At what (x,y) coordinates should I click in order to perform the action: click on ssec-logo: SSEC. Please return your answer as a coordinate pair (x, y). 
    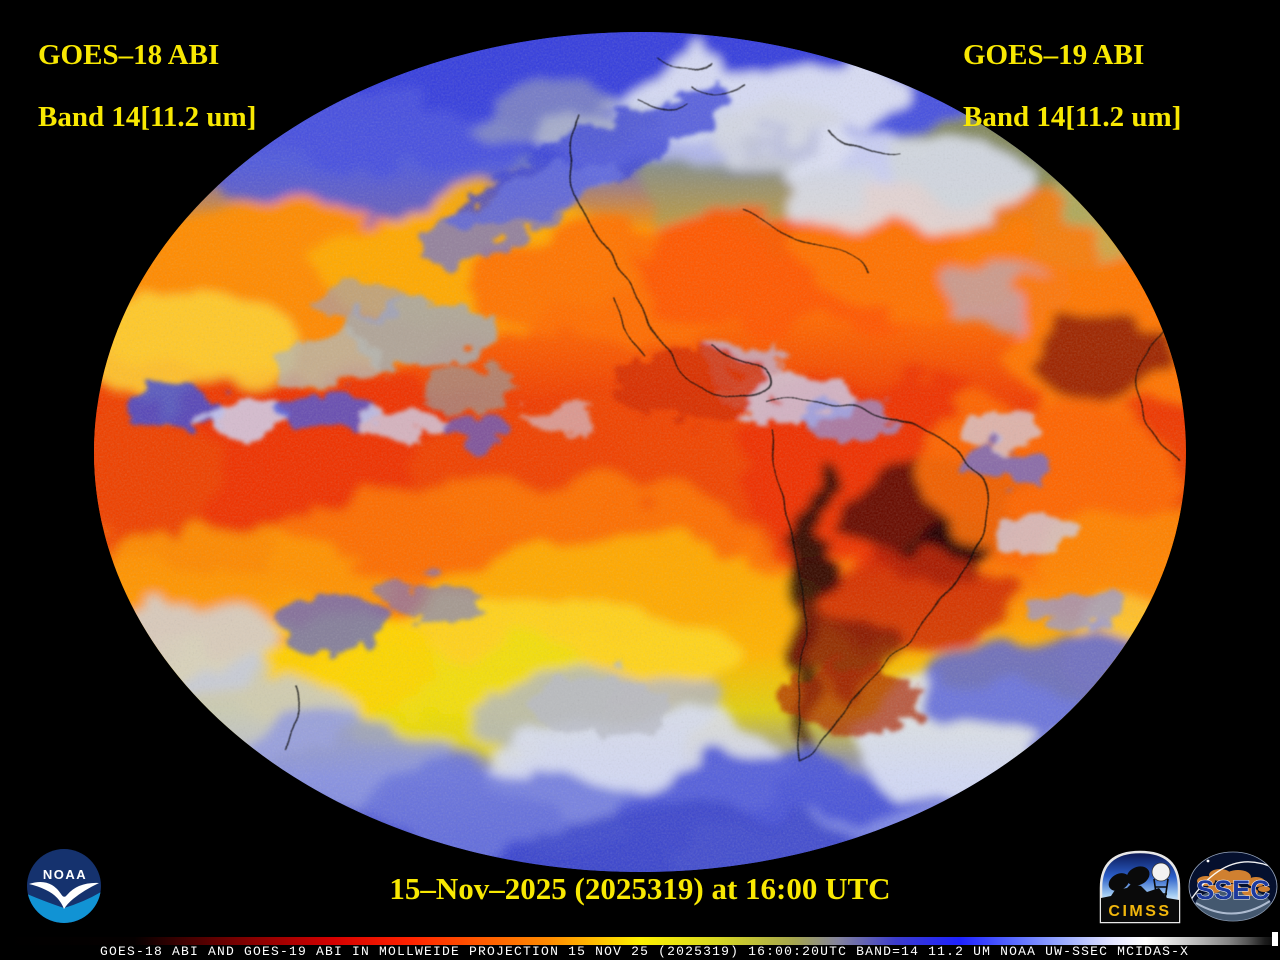
    Looking at the image, I should click on (1233, 886).